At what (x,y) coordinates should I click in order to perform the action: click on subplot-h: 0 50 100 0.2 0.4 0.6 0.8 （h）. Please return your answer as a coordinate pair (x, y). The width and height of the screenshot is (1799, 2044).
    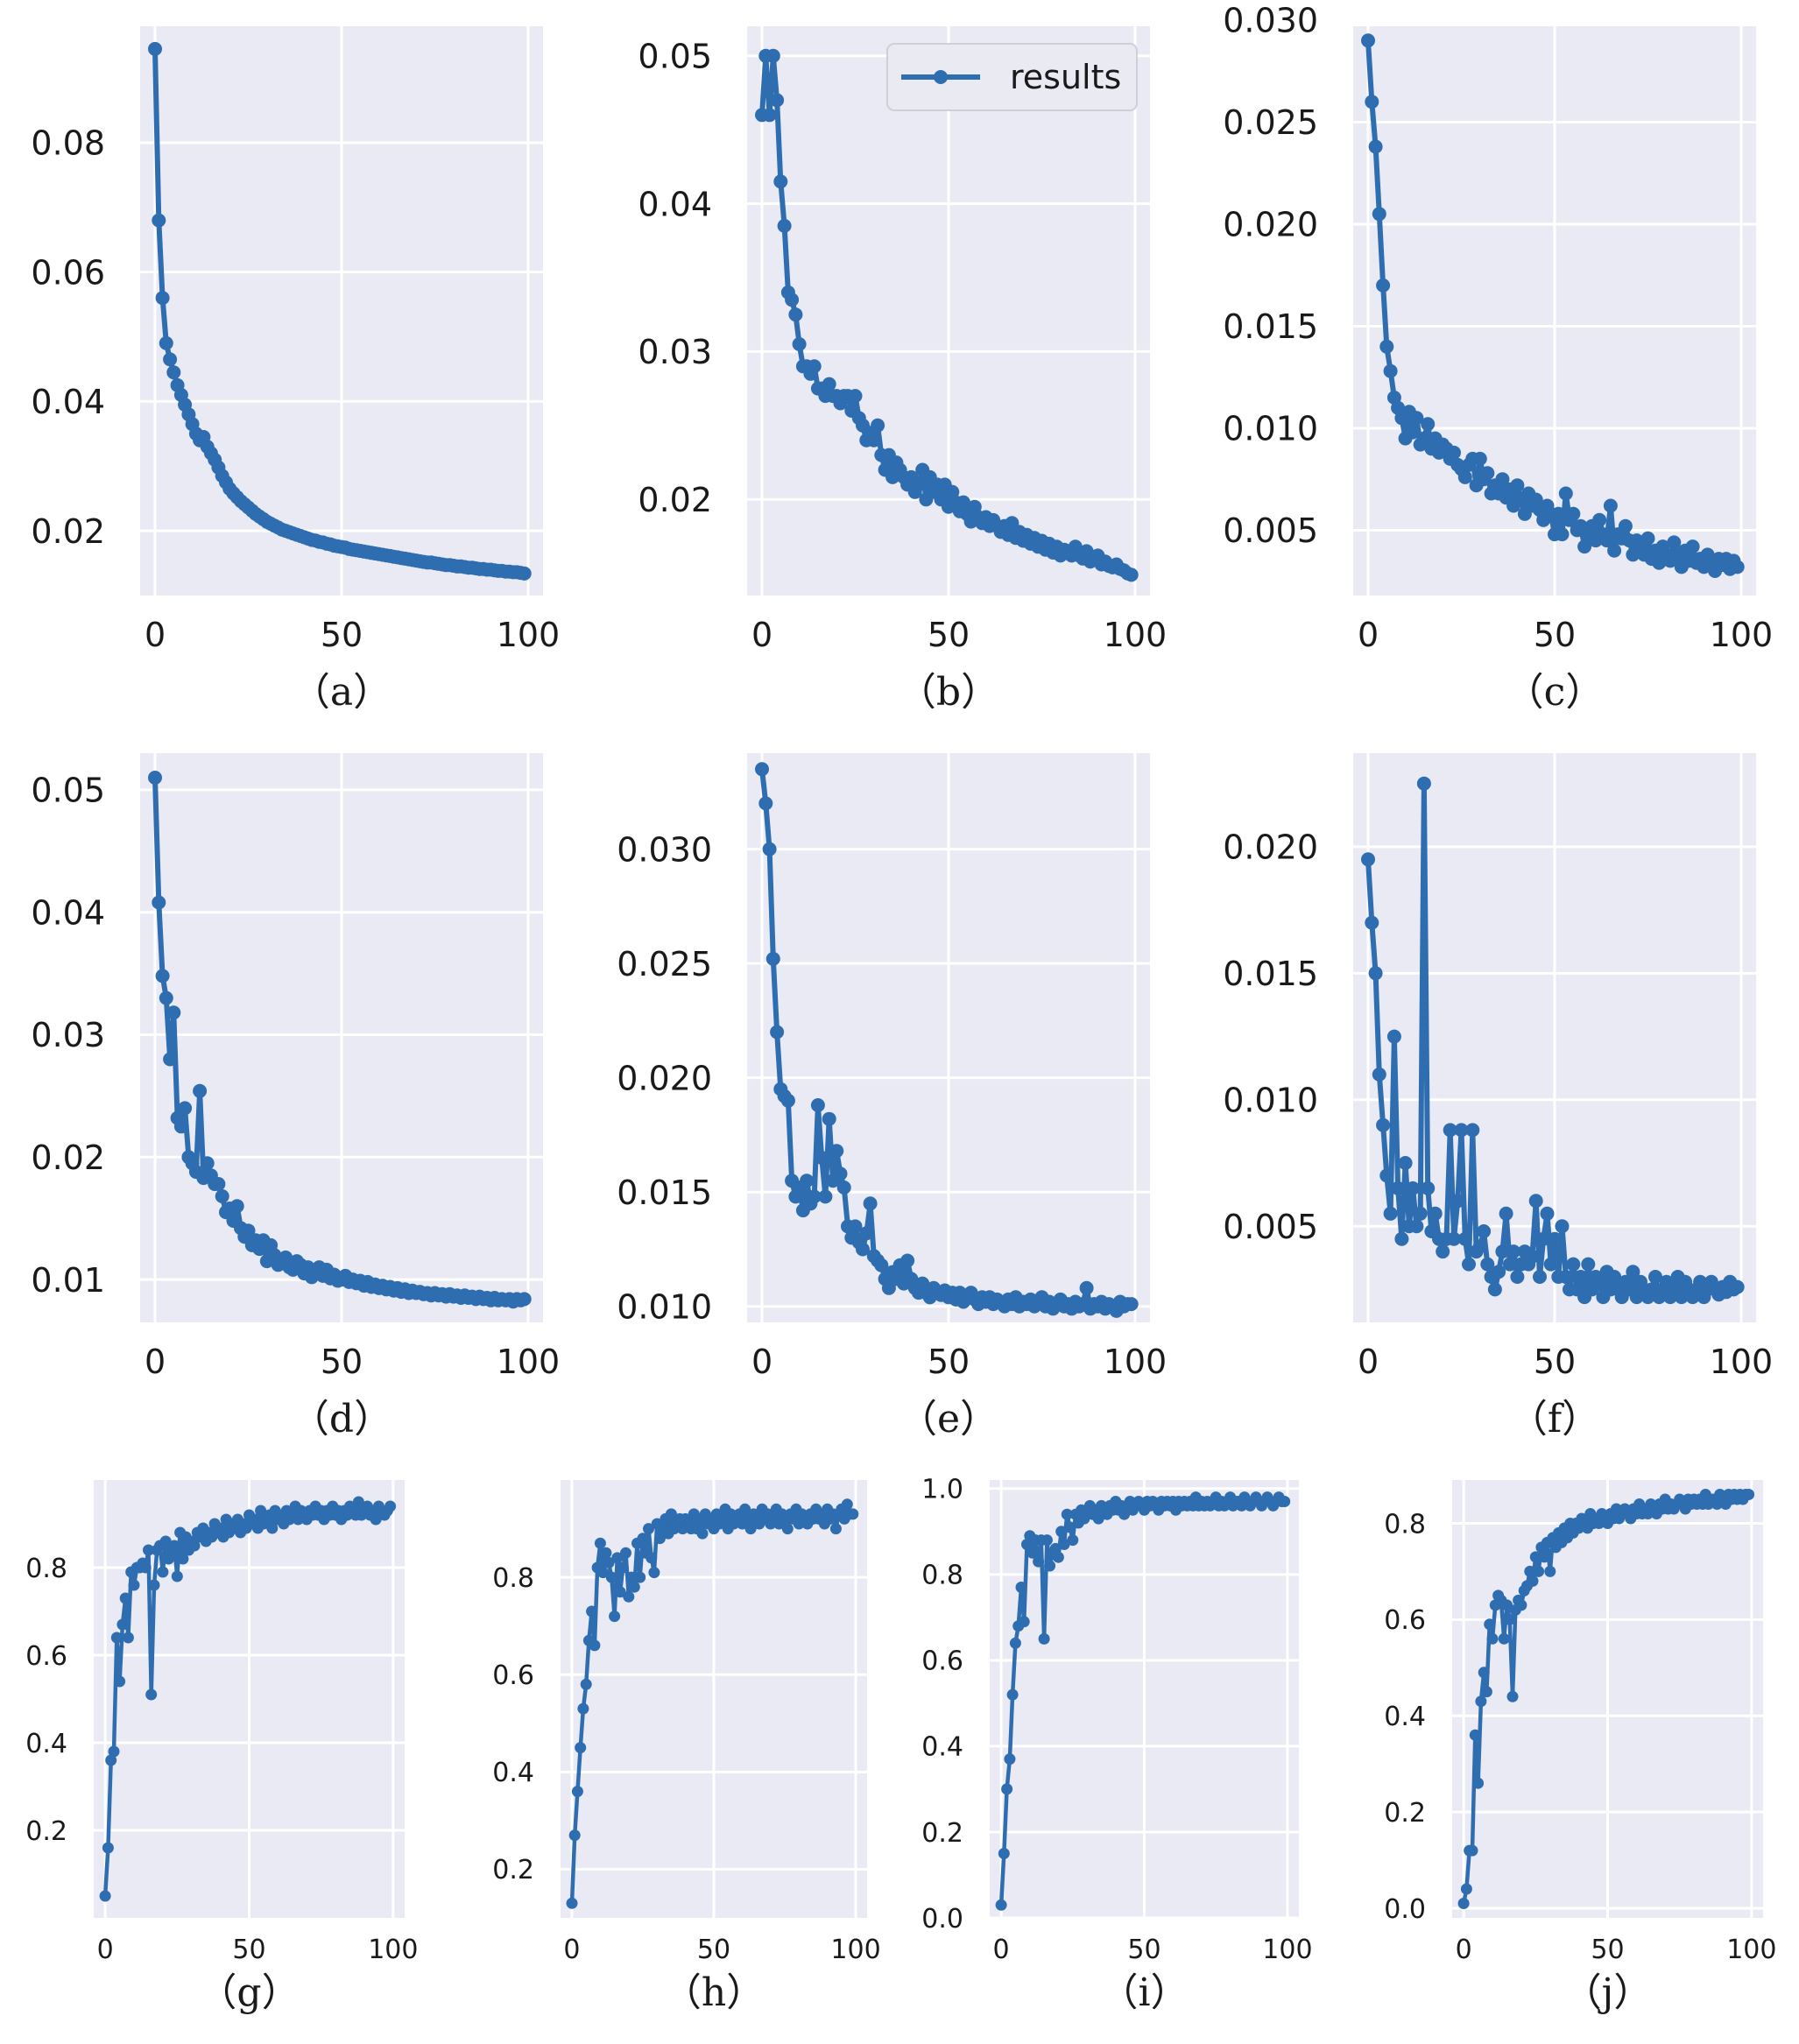
    Looking at the image, I should click on (686, 1747).